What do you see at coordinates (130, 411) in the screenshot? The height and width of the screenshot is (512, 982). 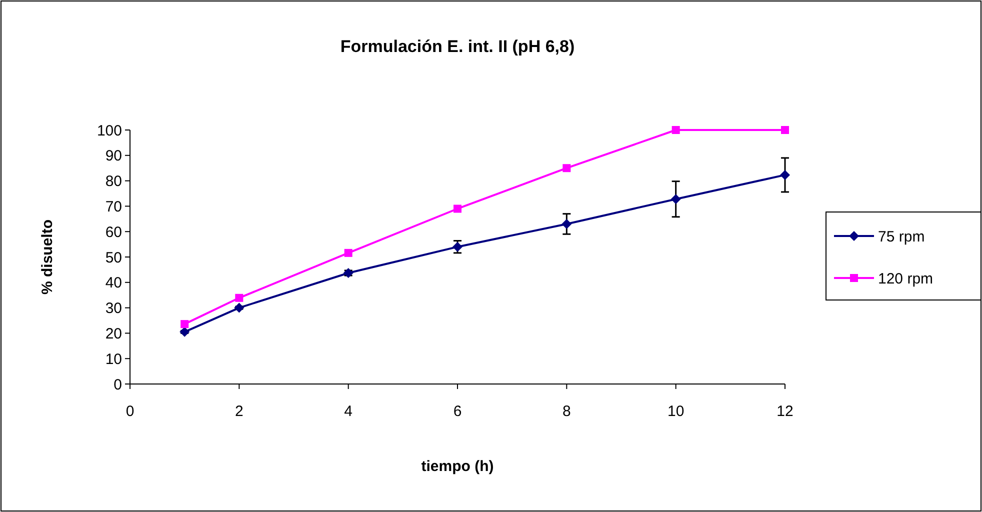 I see `x-tick-label: 0` at bounding box center [130, 411].